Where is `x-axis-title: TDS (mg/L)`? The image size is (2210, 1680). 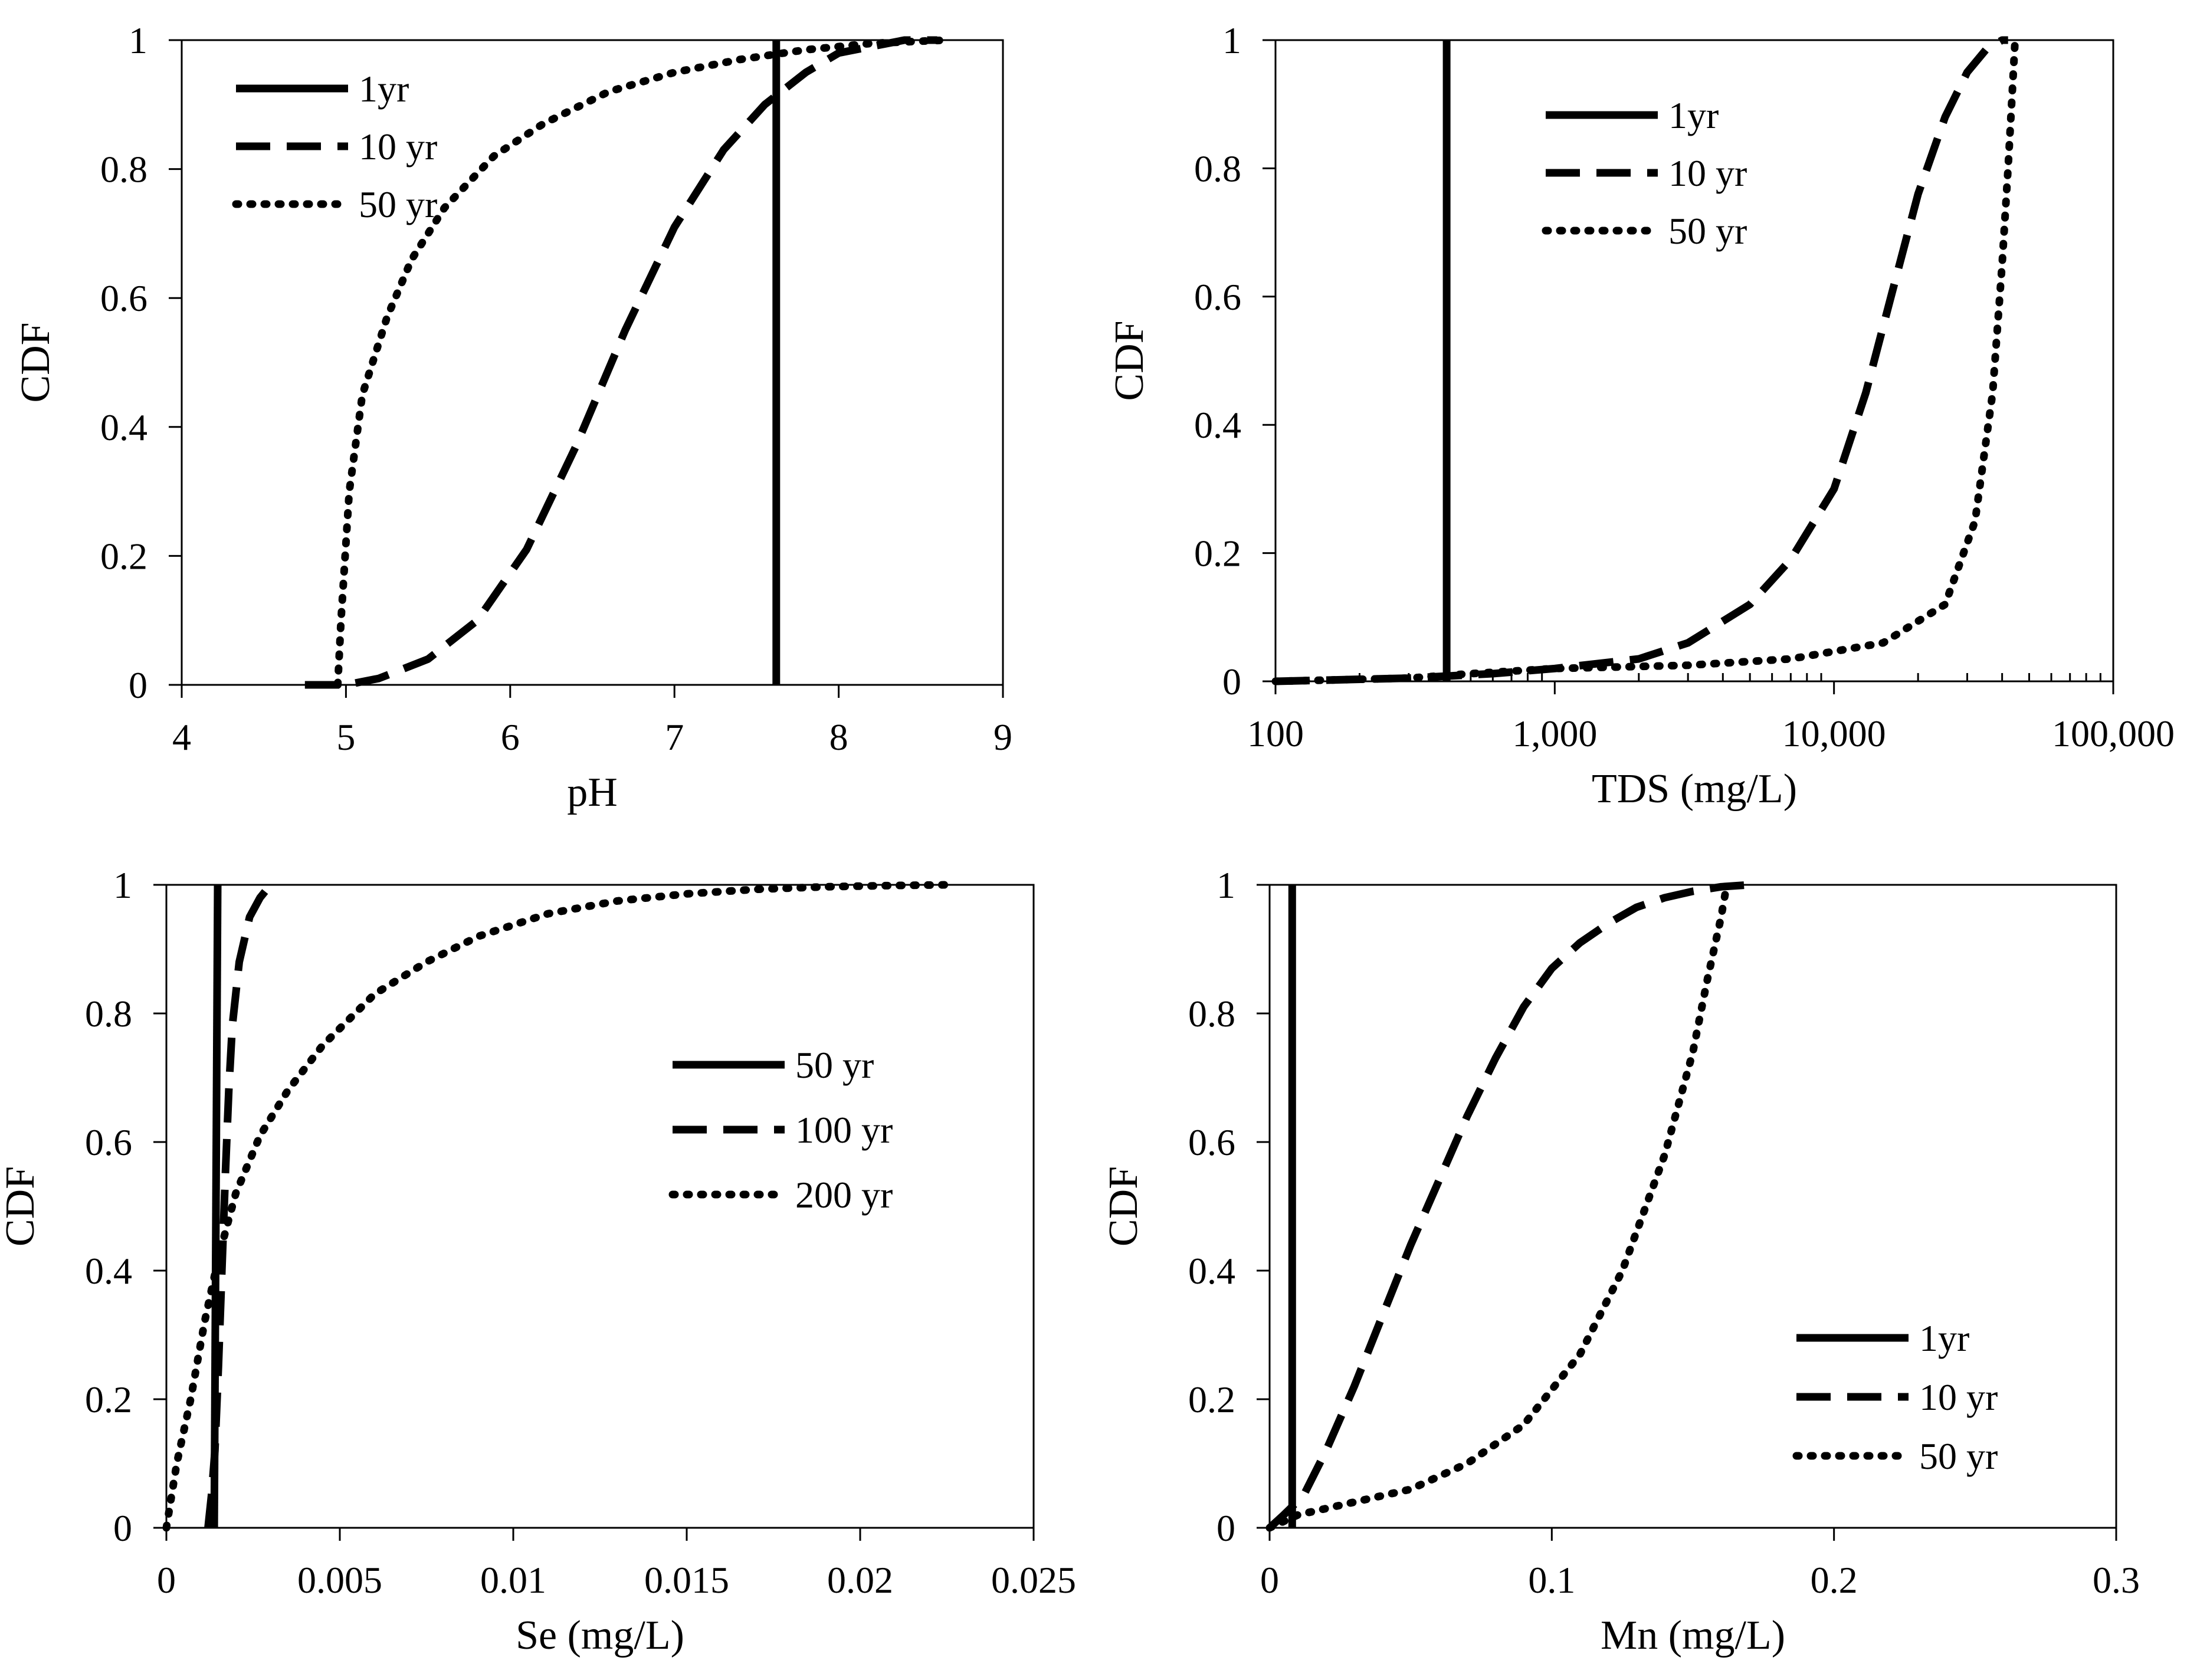 x-axis-title: TDS (mg/L) is located at coordinates (1694, 789).